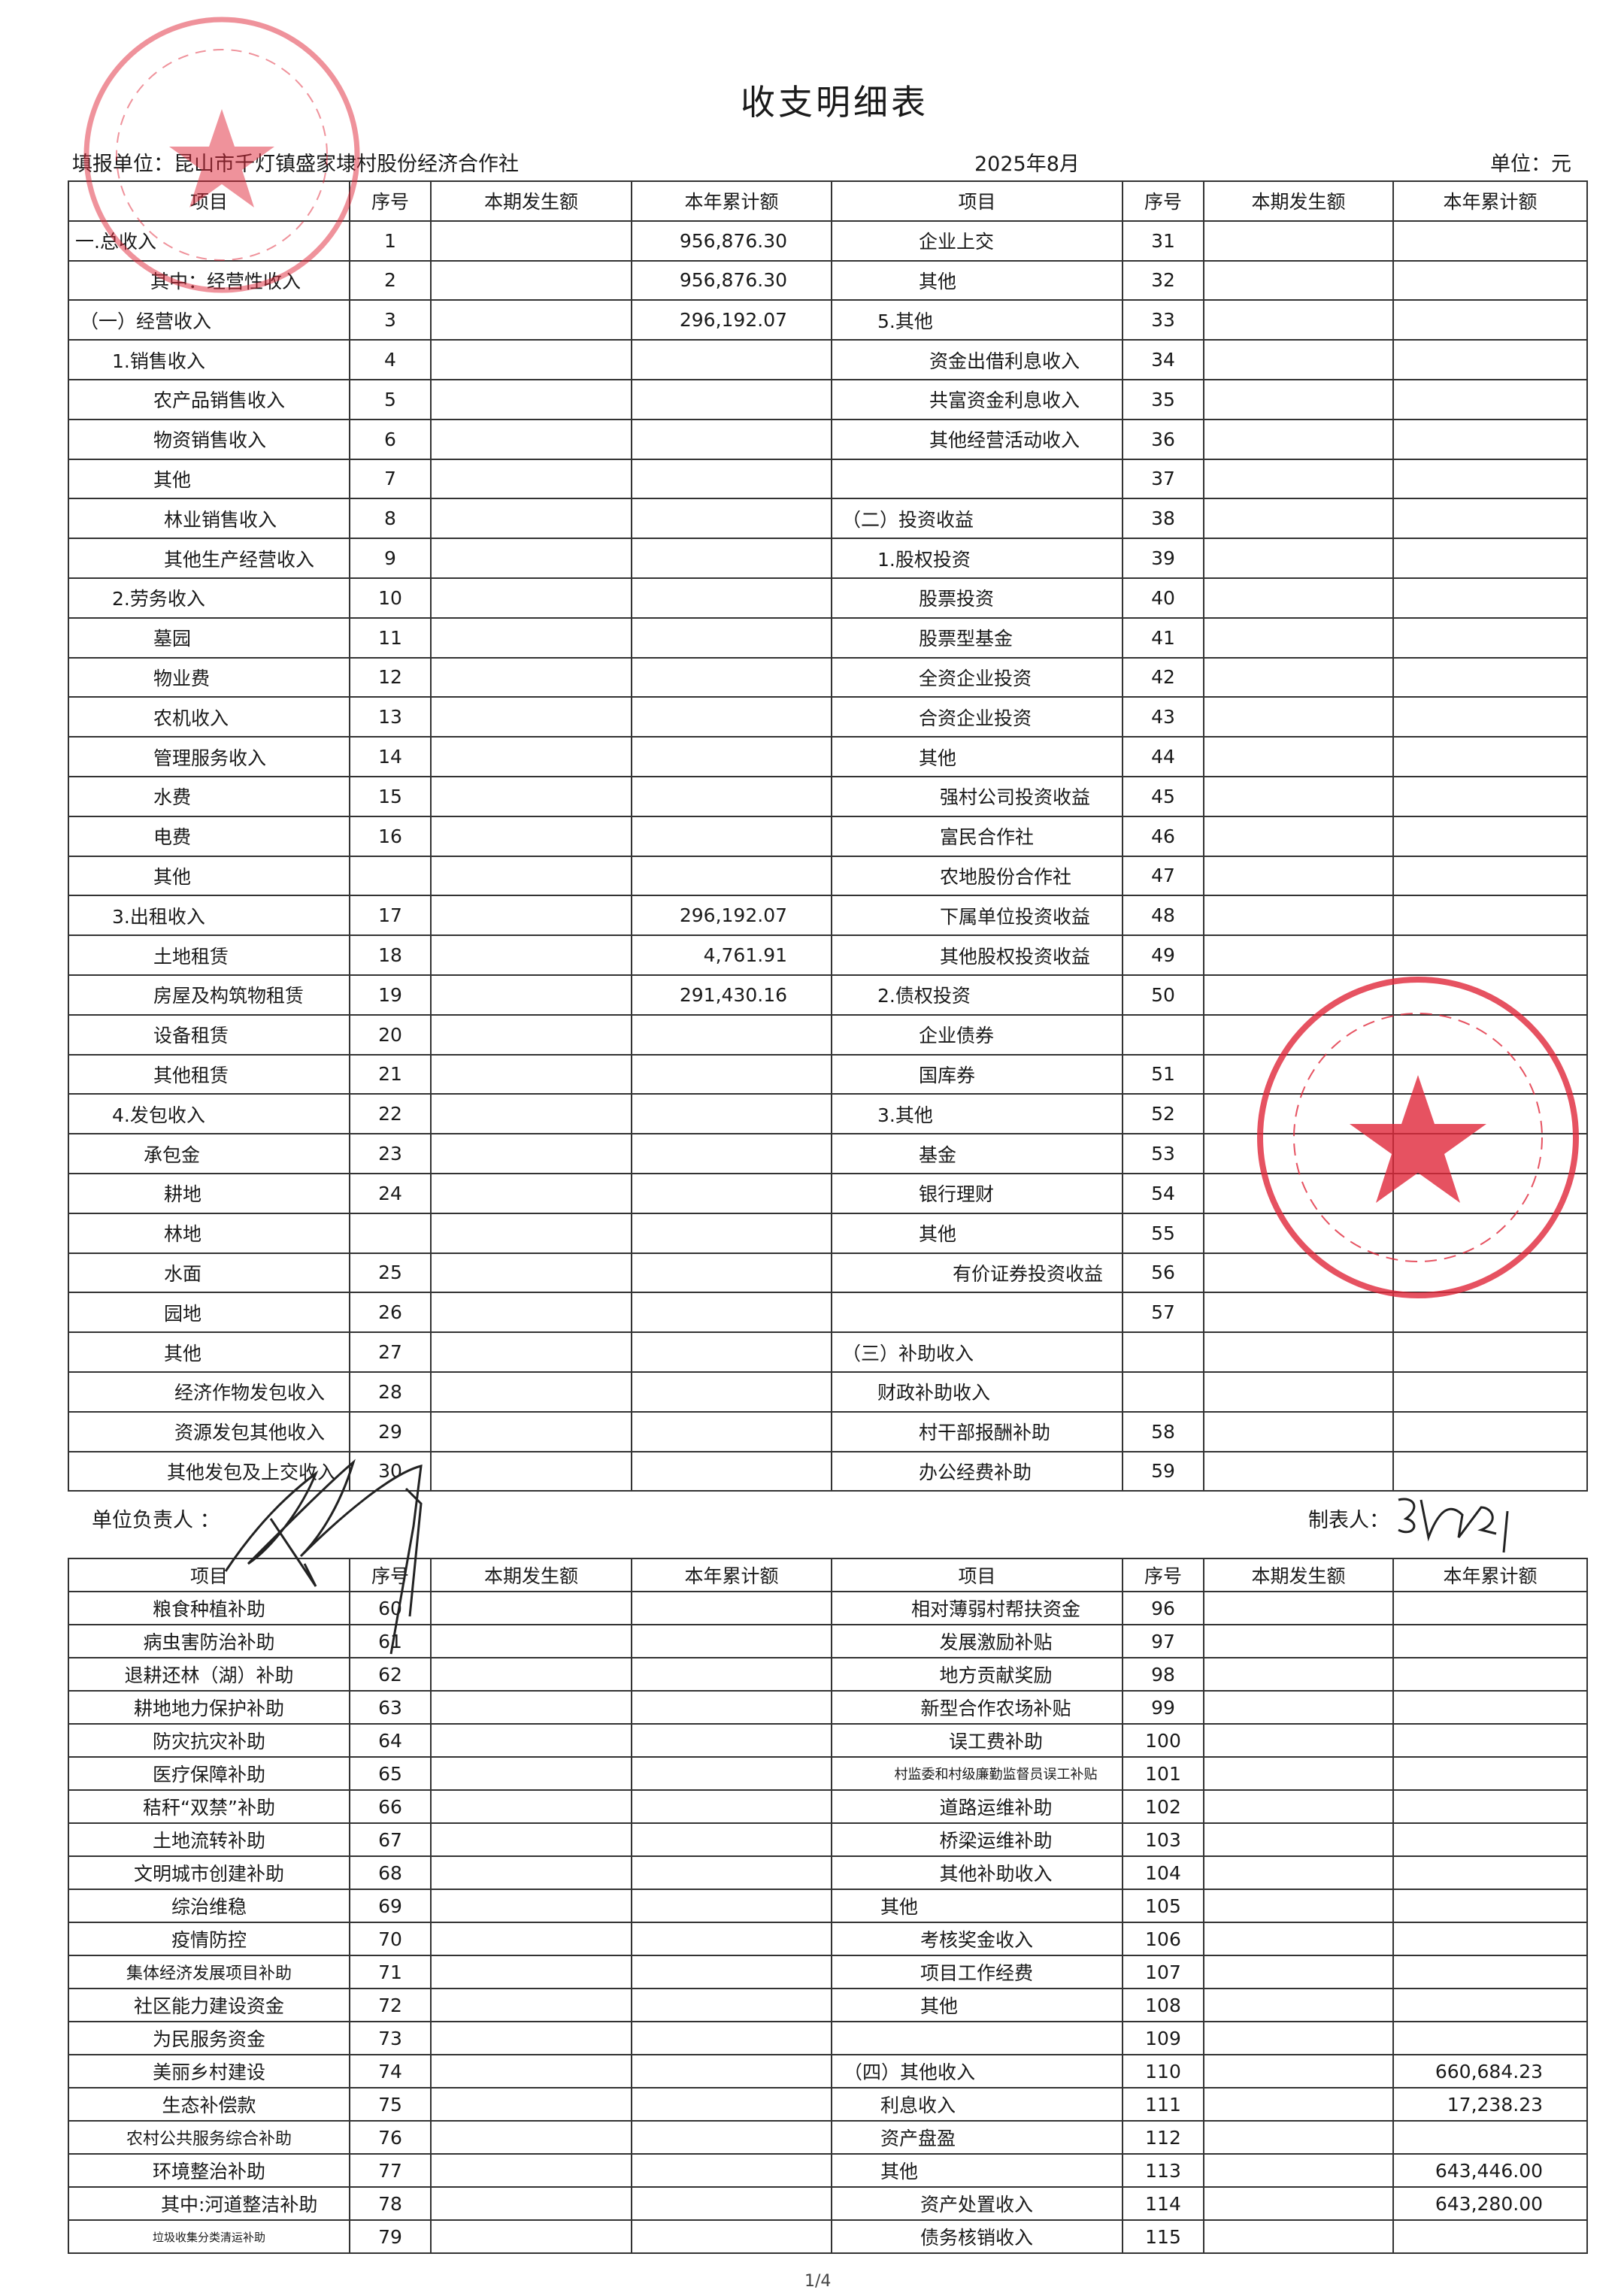  What do you see at coordinates (209, 2005) in the screenshot?
I see `item-name: 社区能力建设资金` at bounding box center [209, 2005].